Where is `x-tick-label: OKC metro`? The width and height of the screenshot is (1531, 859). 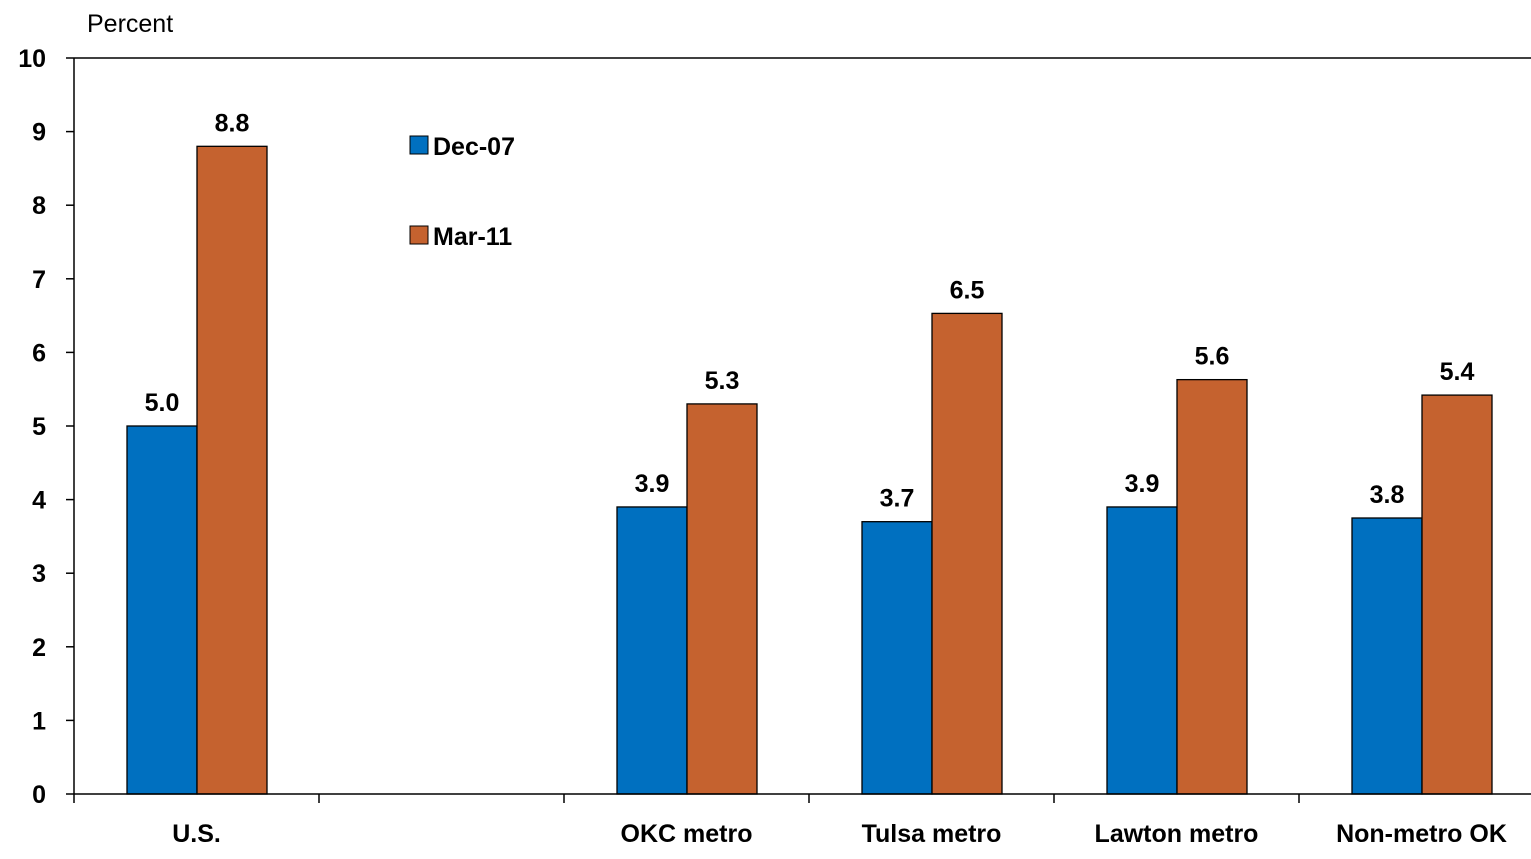 x-tick-label: OKC metro is located at coordinates (687, 834).